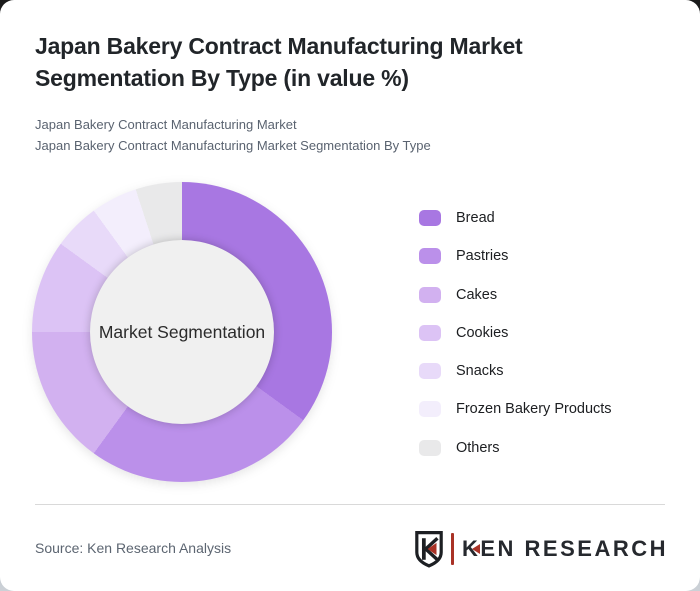 The height and width of the screenshot is (591, 700). Describe the element at coordinates (475, 218) in the screenshot. I see `legend-label: Bread` at that location.